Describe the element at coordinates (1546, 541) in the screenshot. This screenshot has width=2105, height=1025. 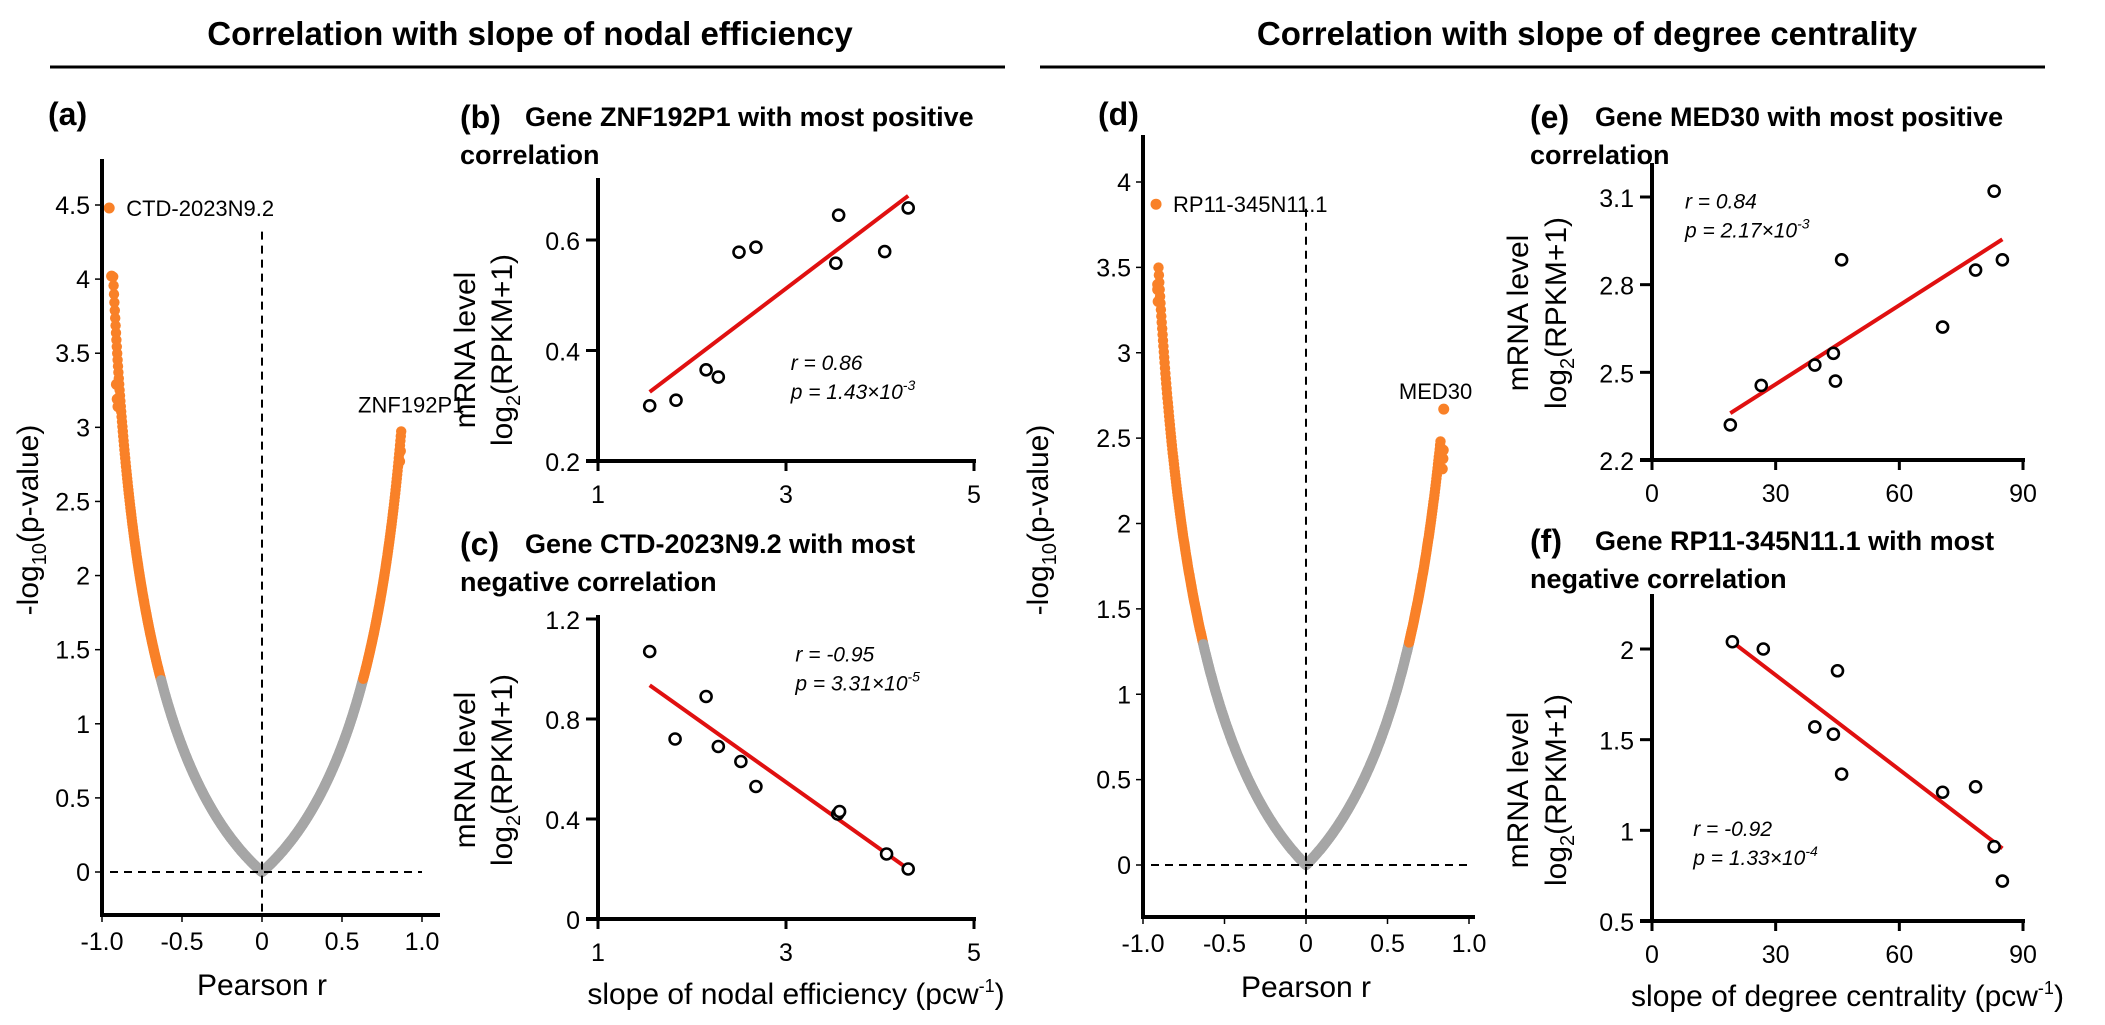
I see `panel-label: (f)` at that location.